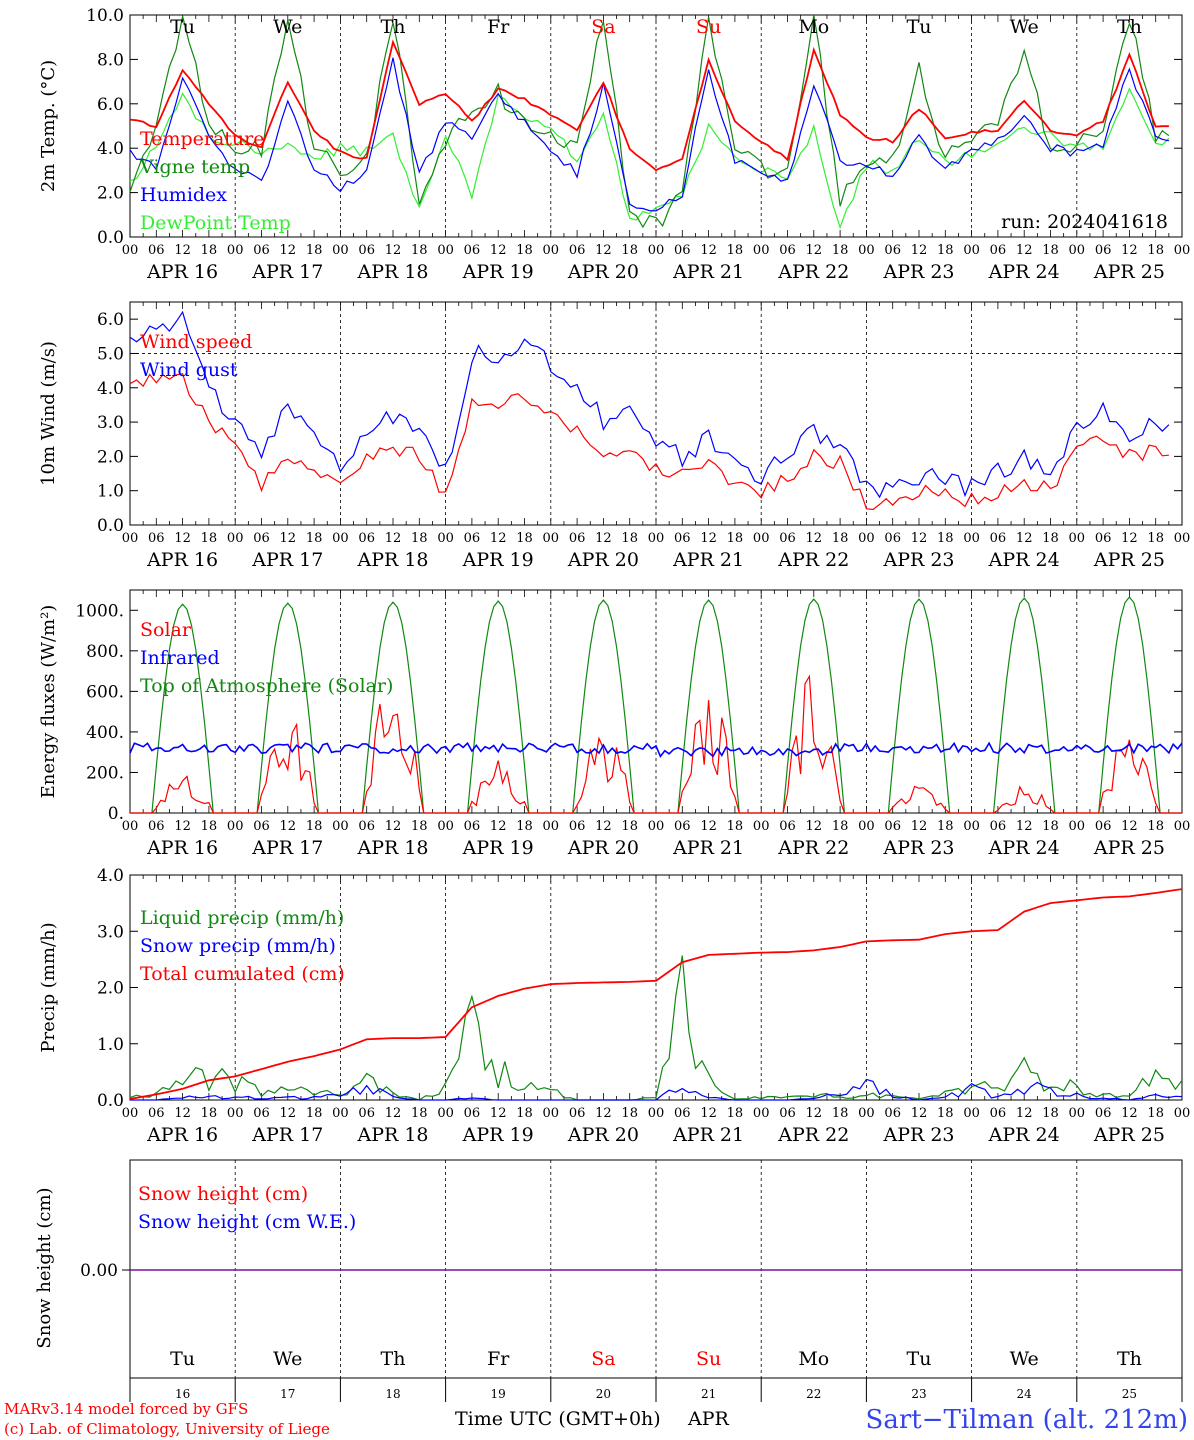 Image resolution: width=1194 pixels, height=1440 pixels. Describe the element at coordinates (649, 442) in the screenshot. I see `series-wind-speed-line` at that location.